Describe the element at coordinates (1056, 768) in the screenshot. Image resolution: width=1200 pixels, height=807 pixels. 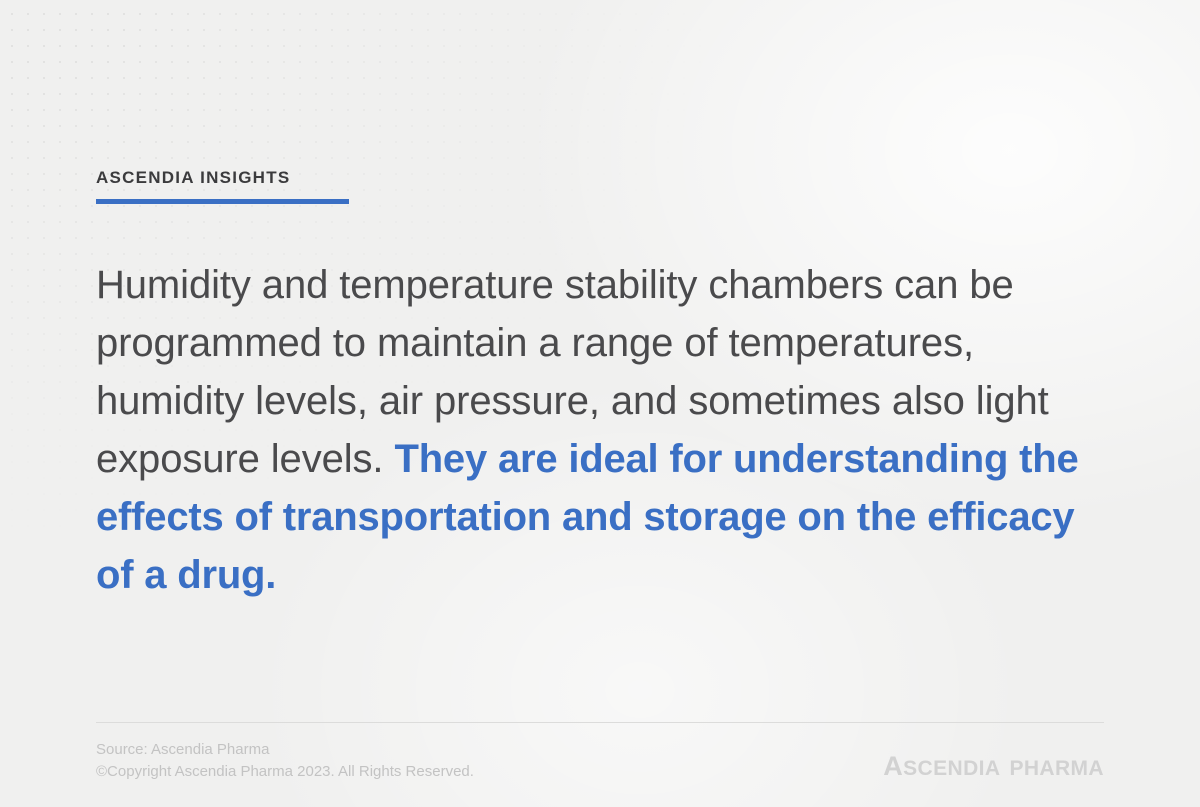
I see `logo-second-word: PHARMA` at that location.